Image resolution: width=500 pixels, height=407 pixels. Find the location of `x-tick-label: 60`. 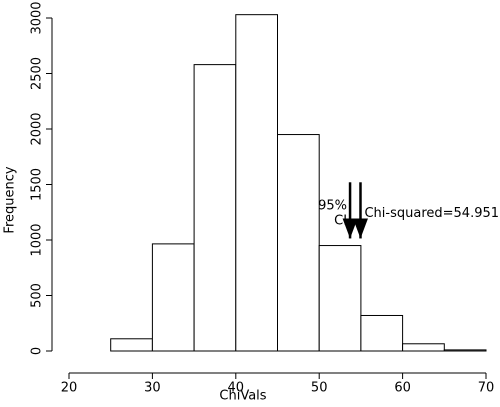

x-tick-label: 60 is located at coordinates (402, 388).